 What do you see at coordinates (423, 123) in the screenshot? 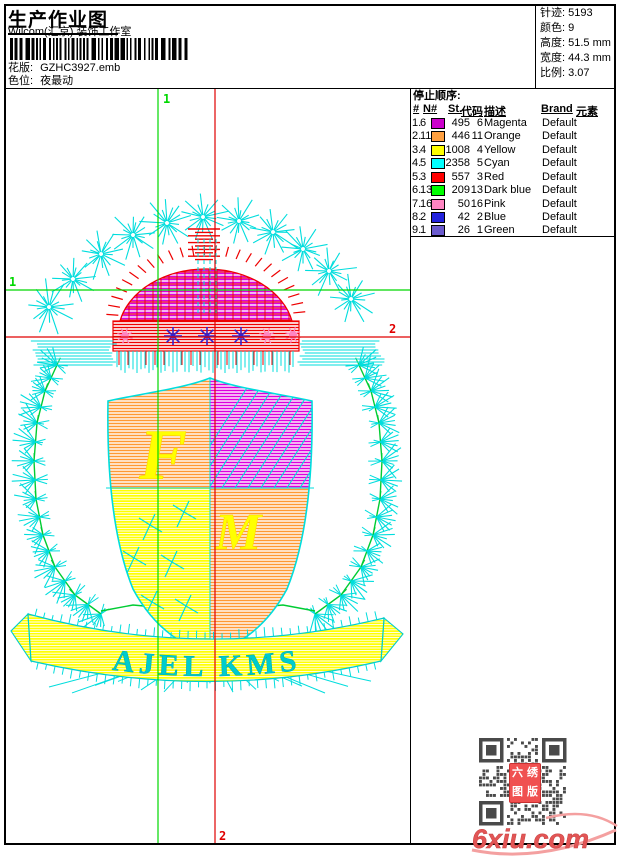
I see `needle-number: 6` at bounding box center [423, 123].